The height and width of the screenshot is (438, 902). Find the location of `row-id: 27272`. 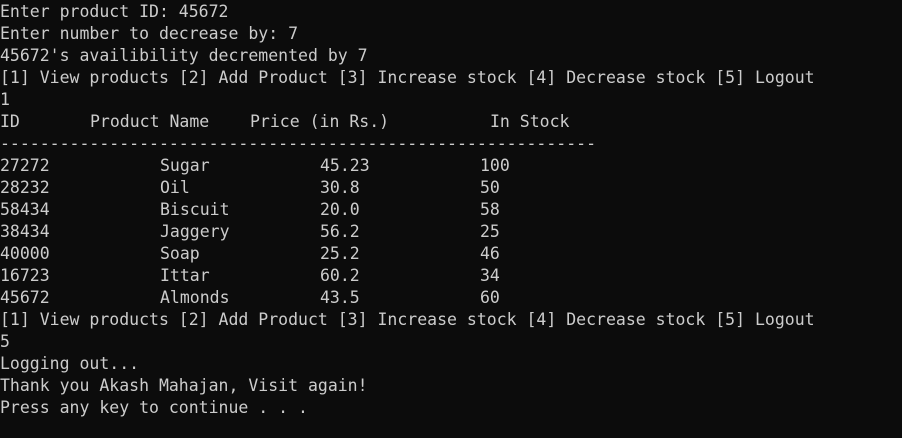

row-id: 27272 is located at coordinates (25, 165).